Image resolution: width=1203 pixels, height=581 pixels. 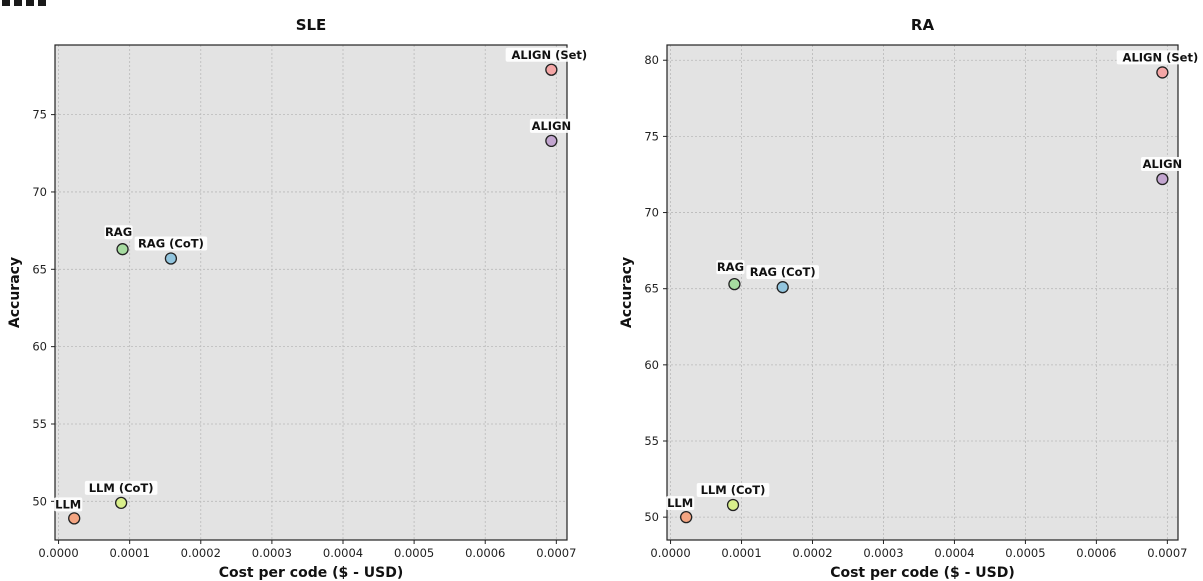 I want to click on chart-title: RA, so click(x=923, y=25).